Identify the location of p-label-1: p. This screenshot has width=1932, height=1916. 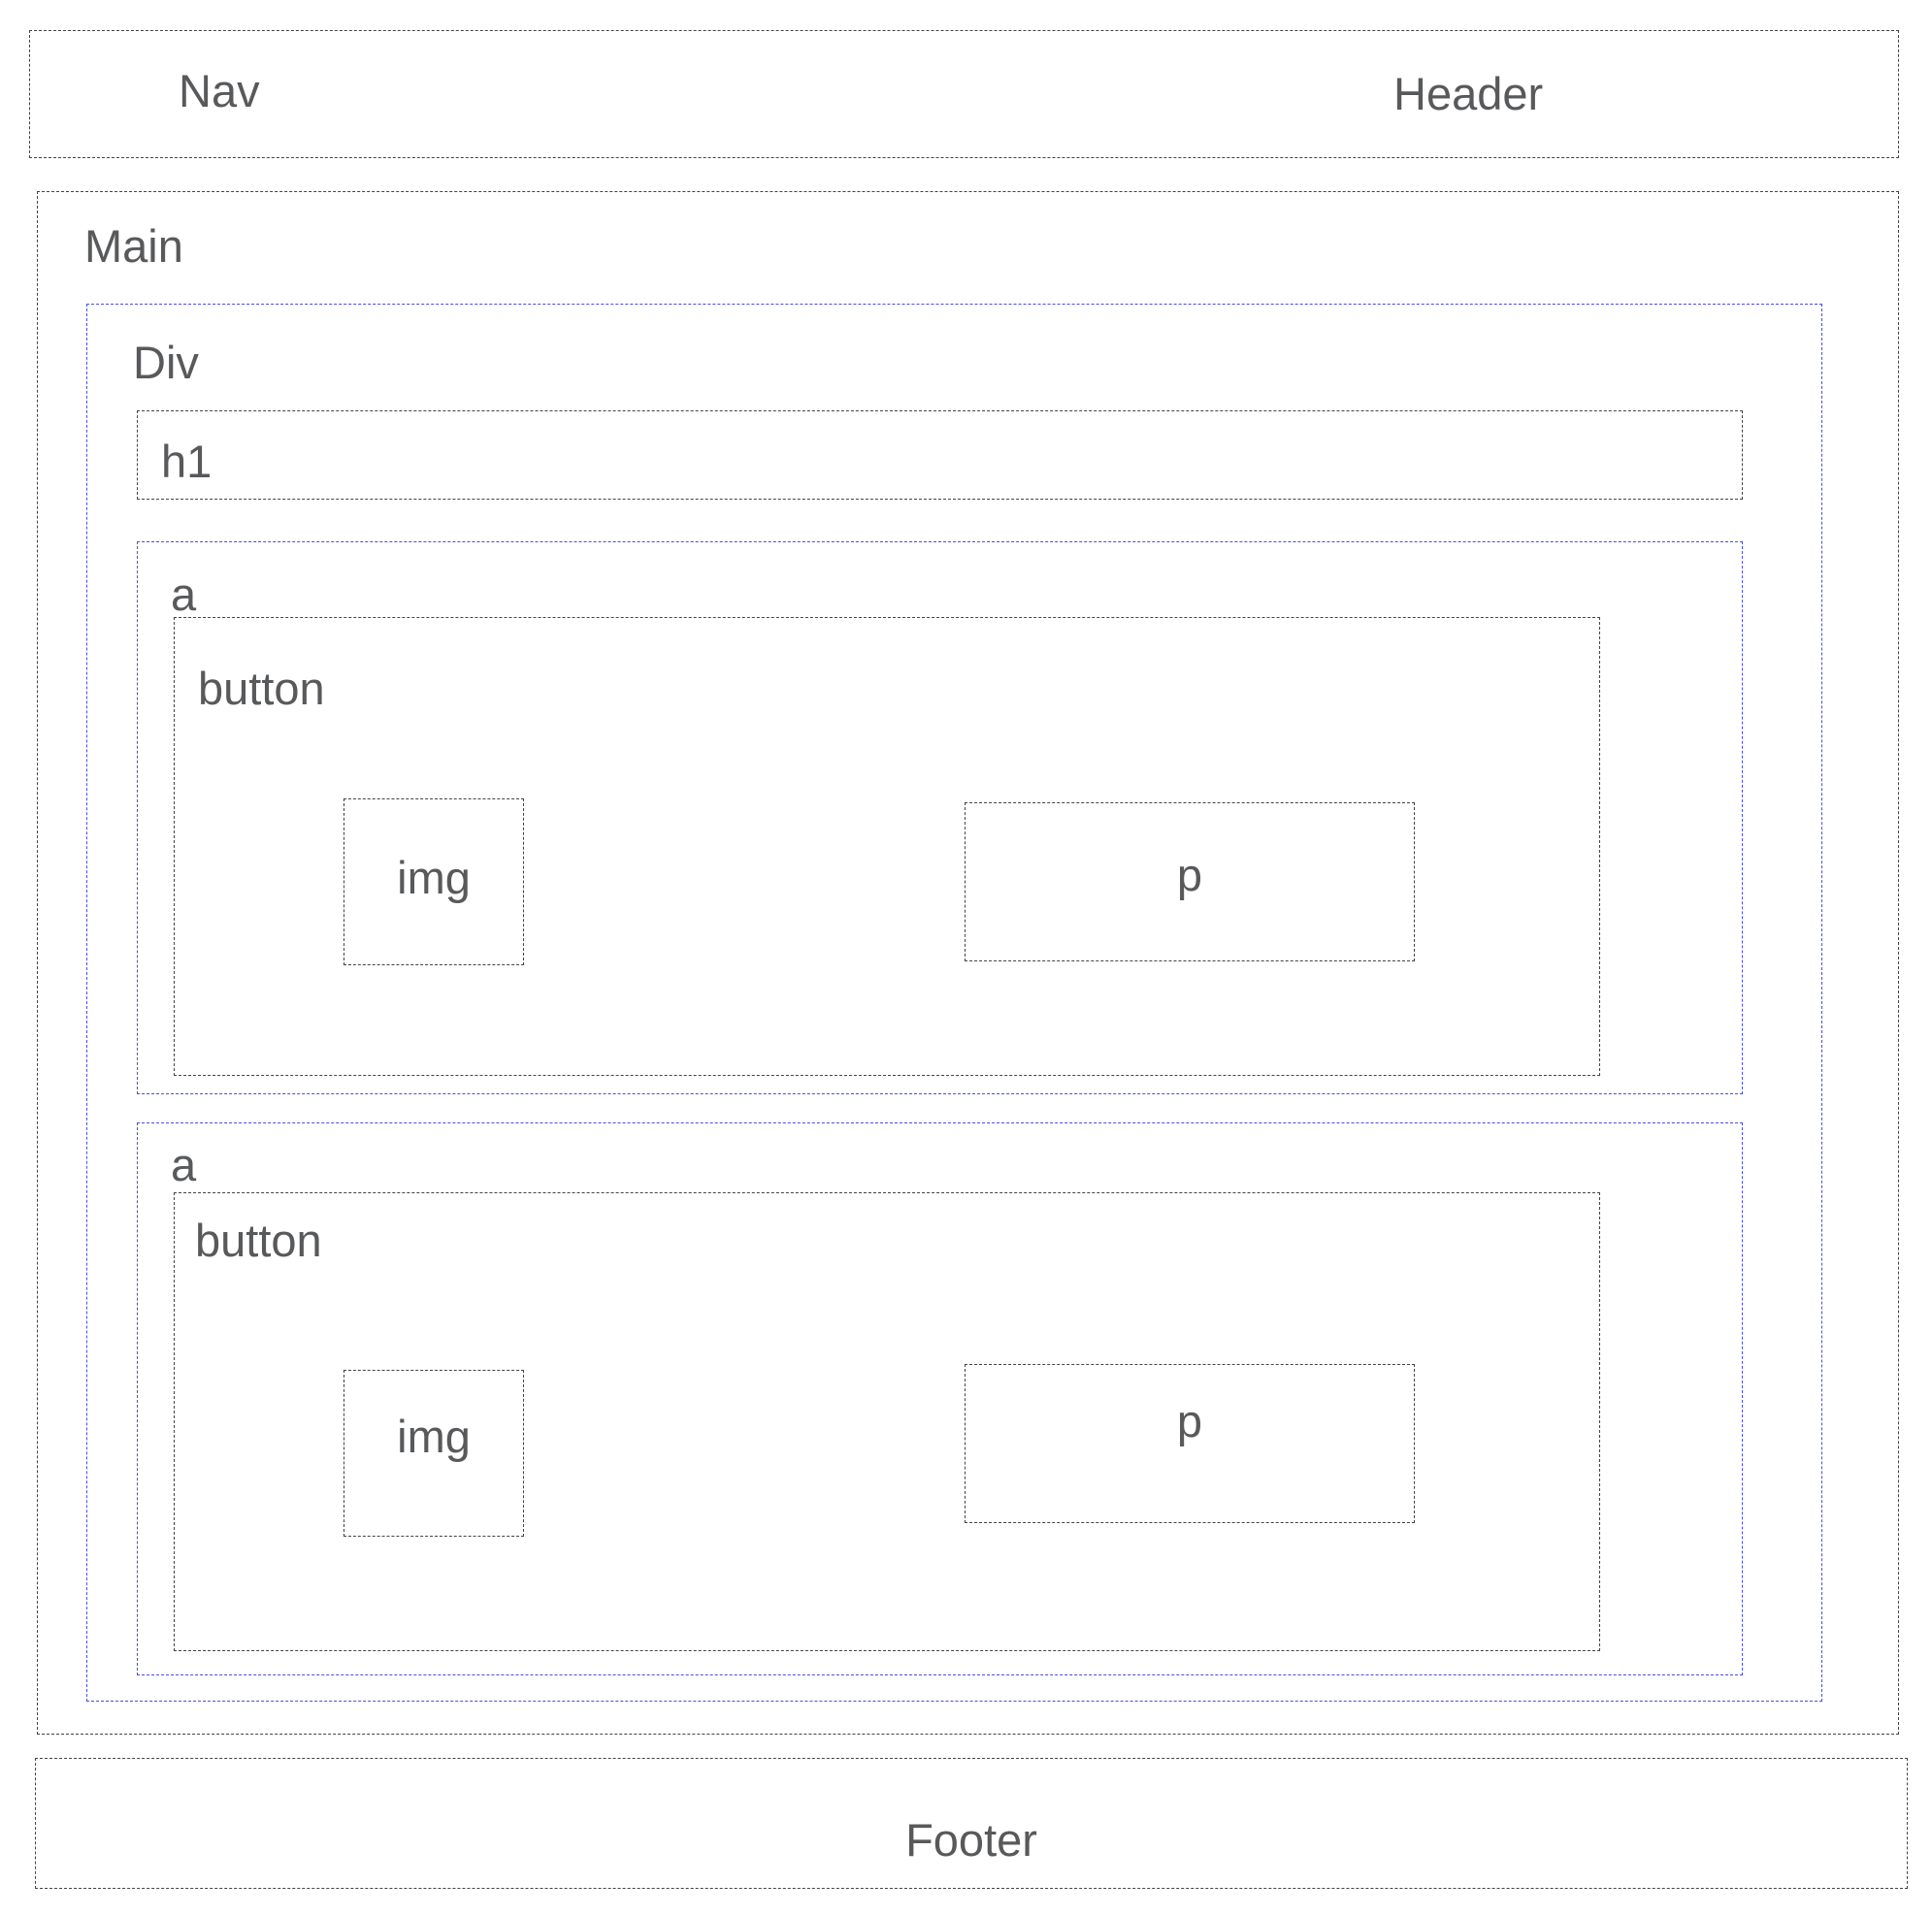
(1189, 874).